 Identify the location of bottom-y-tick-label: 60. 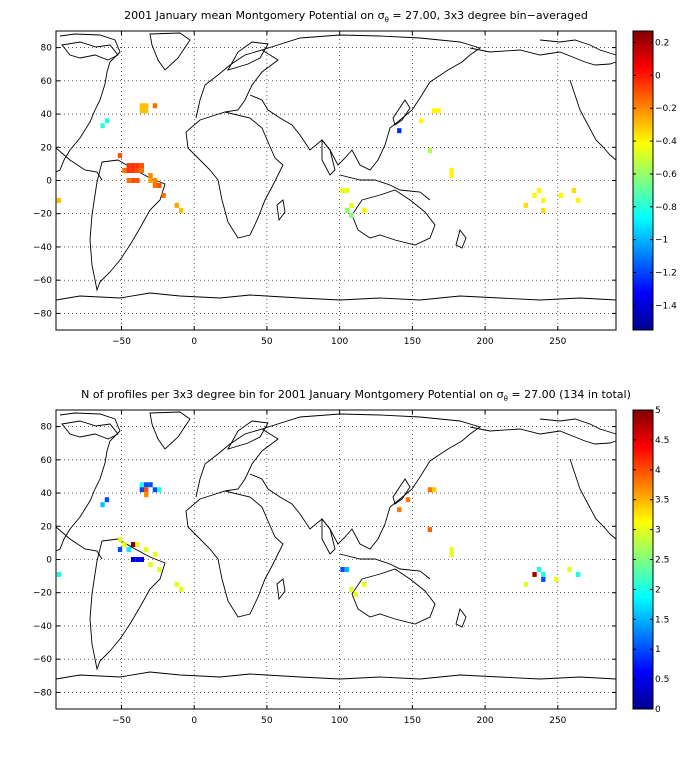
(47, 461).